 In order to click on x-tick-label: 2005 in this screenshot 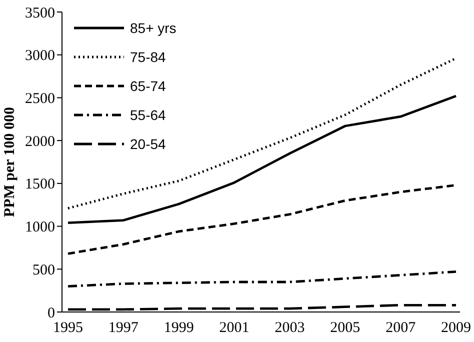, I will do `click(345, 328)`.